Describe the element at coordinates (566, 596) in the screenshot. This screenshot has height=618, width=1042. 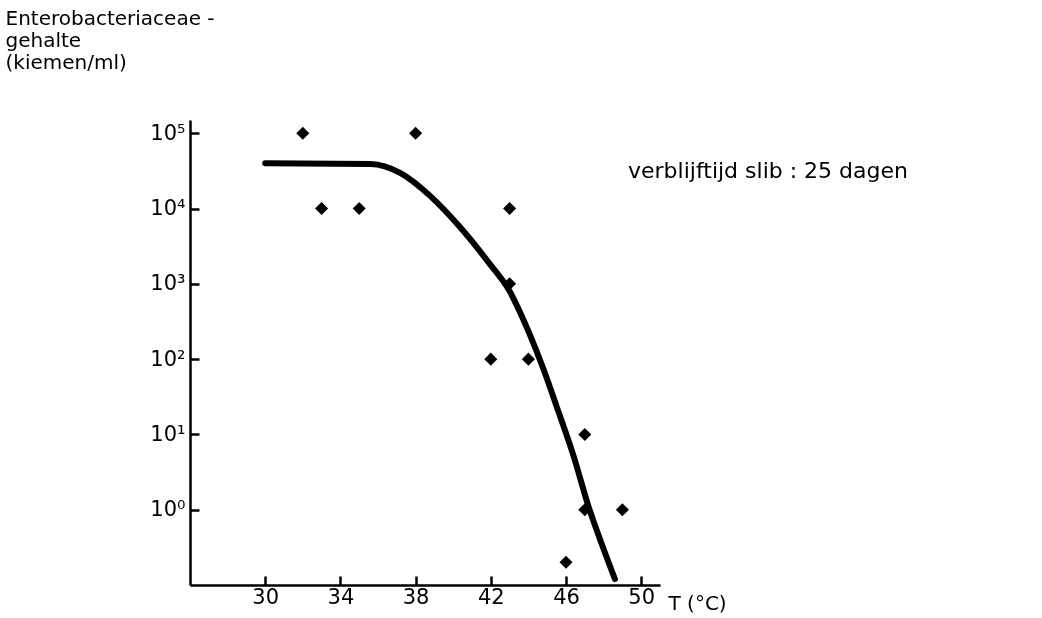
I see `x-tick-label: 46` at that location.